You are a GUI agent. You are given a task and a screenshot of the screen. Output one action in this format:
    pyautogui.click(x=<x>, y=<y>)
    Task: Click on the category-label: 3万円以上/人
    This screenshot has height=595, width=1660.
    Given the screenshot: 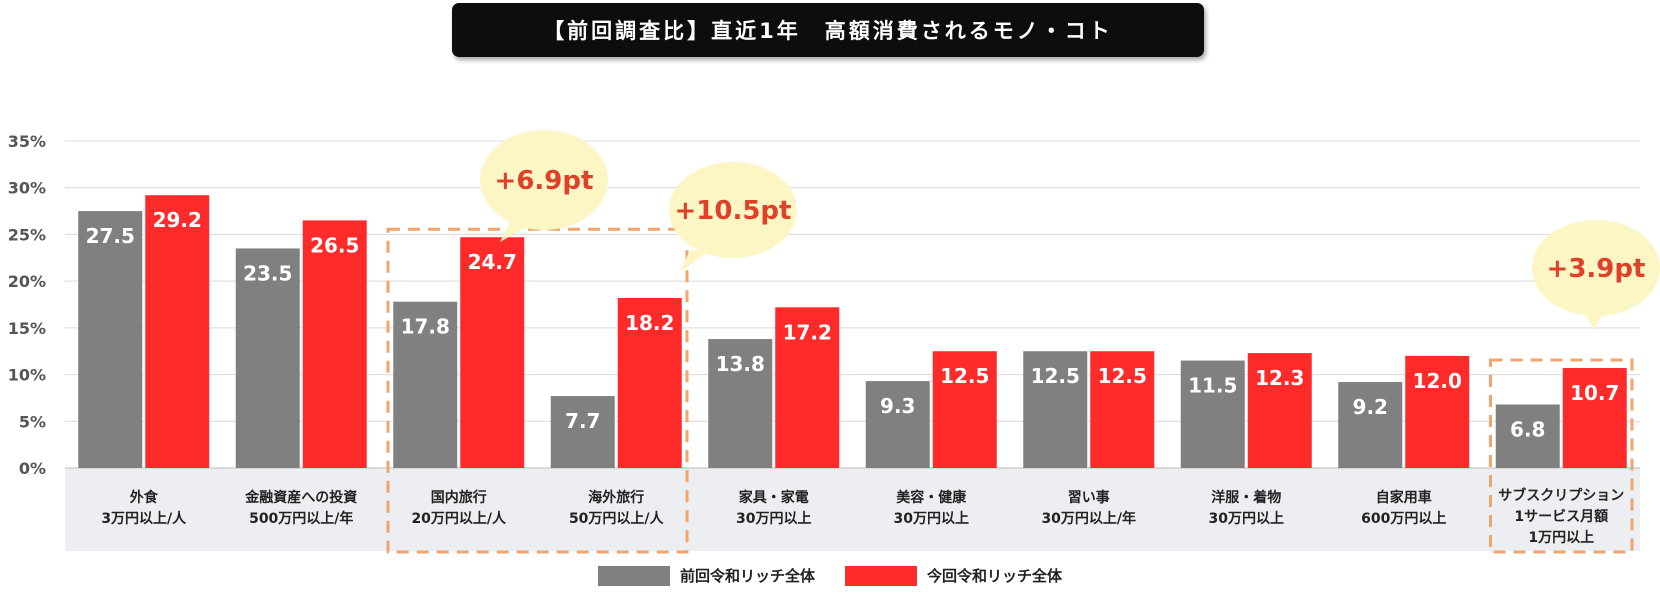 What is the action you would take?
    pyautogui.click(x=144, y=518)
    